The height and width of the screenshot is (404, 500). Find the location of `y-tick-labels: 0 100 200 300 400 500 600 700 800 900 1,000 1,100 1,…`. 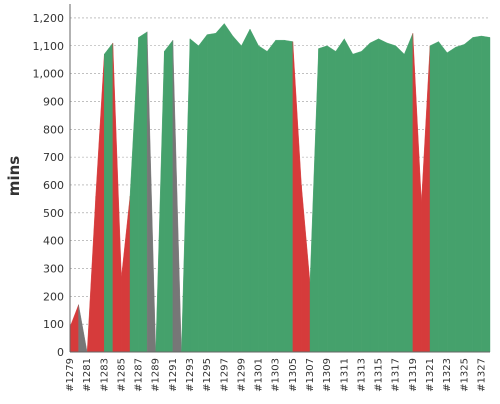

y-tick-labels: 0 100 200 300 400 500 600 700 800 900 1,000 1,100 1,… is located at coordinates (49, 185).